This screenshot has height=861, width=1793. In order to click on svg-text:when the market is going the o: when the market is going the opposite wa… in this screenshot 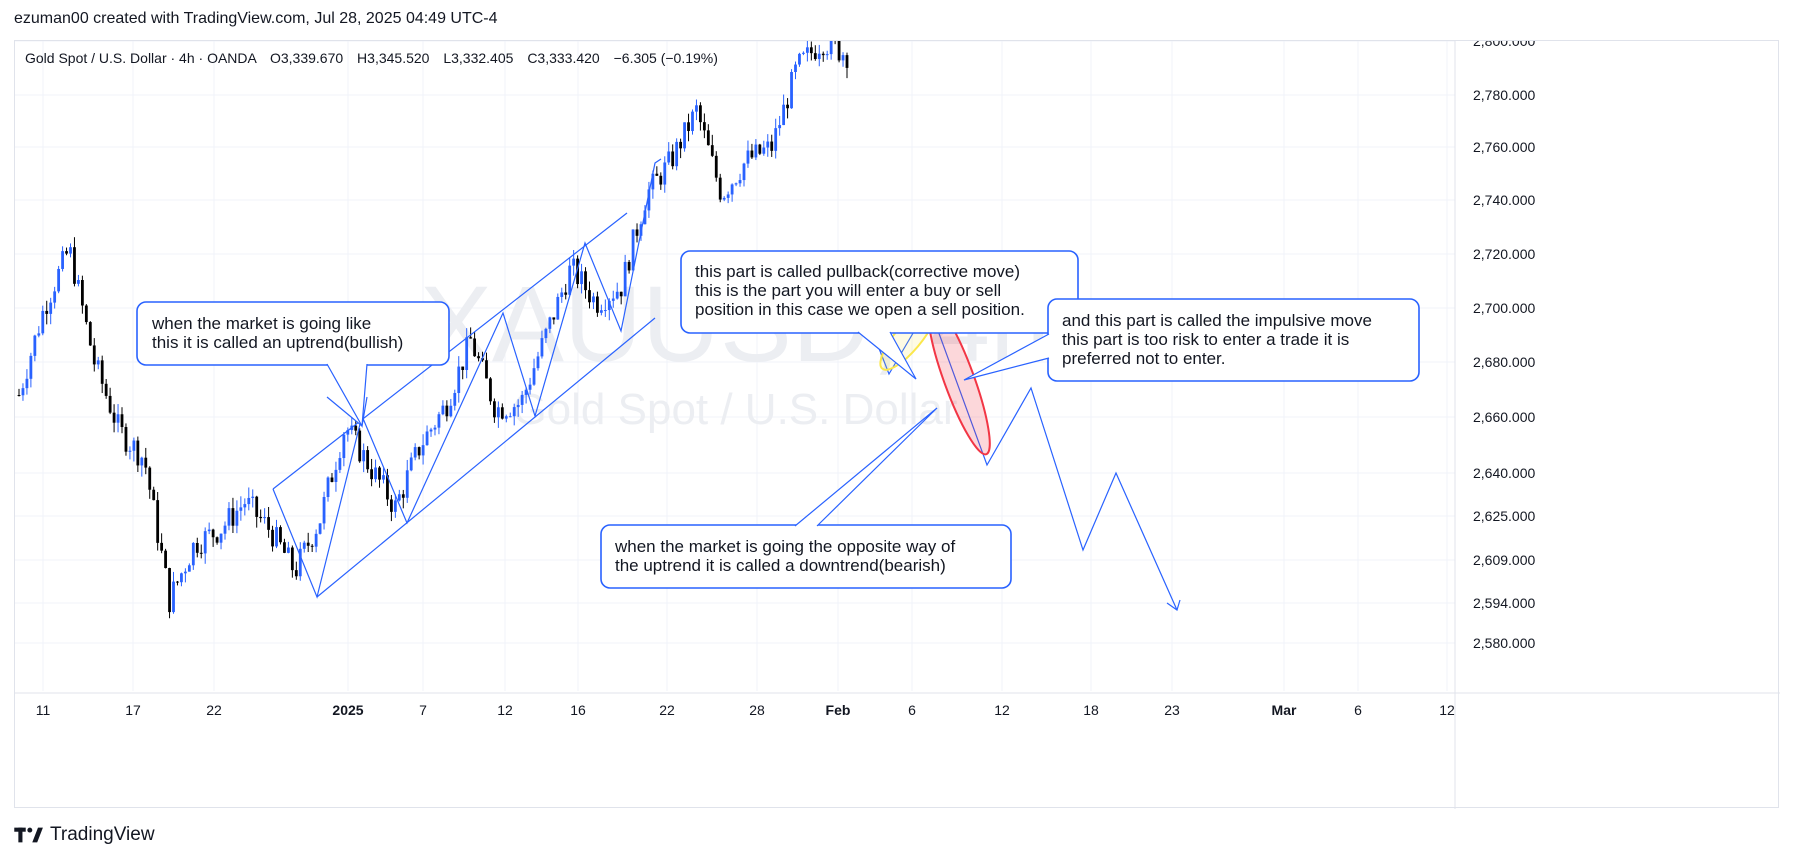, I will do `click(787, 556)`.